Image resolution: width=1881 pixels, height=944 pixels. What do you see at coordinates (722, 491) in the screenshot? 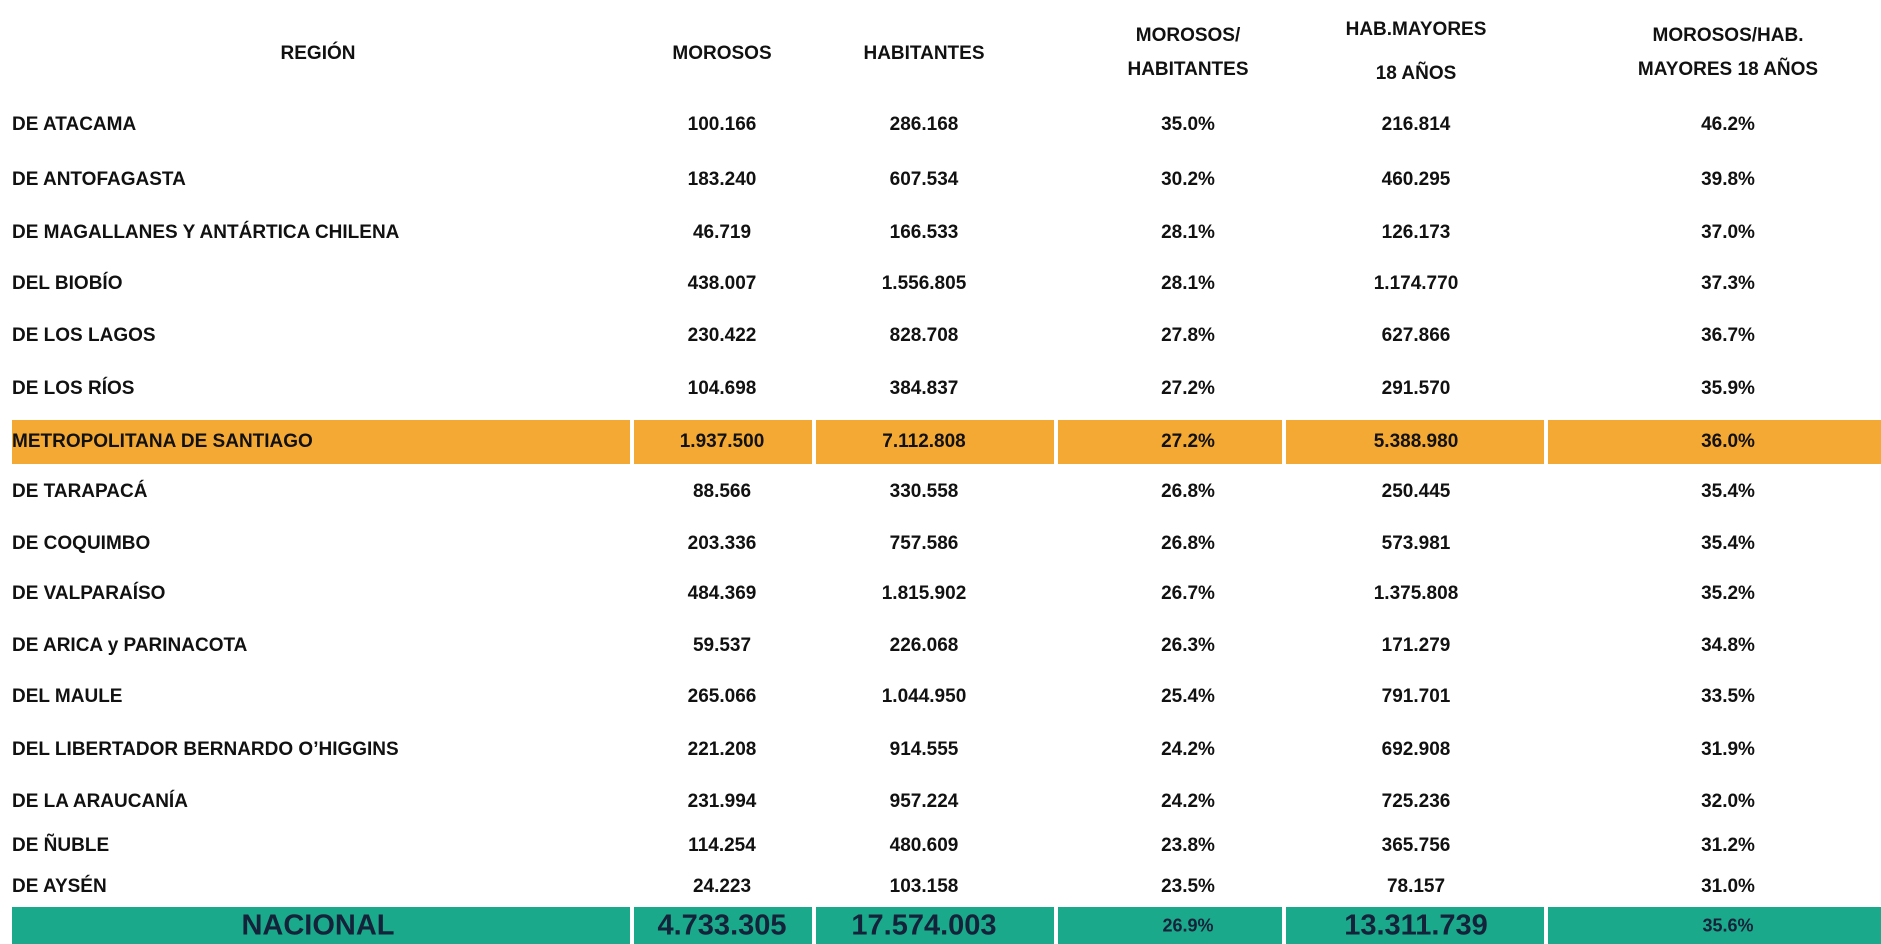
I see `value-cell: 88.566` at bounding box center [722, 491].